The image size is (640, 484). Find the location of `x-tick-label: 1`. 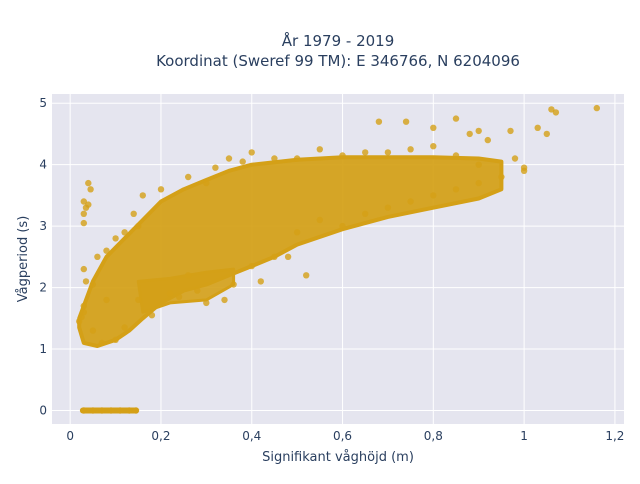

x-tick-label: 1 is located at coordinates (524, 436).